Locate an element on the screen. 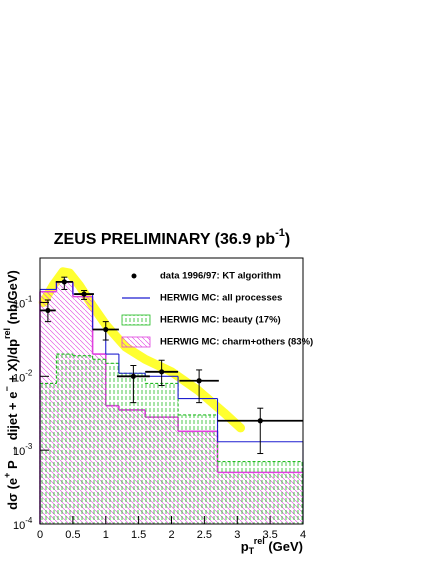 The height and width of the screenshot is (564, 436). y-axis-label-part: rel is located at coordinates (8, 333).